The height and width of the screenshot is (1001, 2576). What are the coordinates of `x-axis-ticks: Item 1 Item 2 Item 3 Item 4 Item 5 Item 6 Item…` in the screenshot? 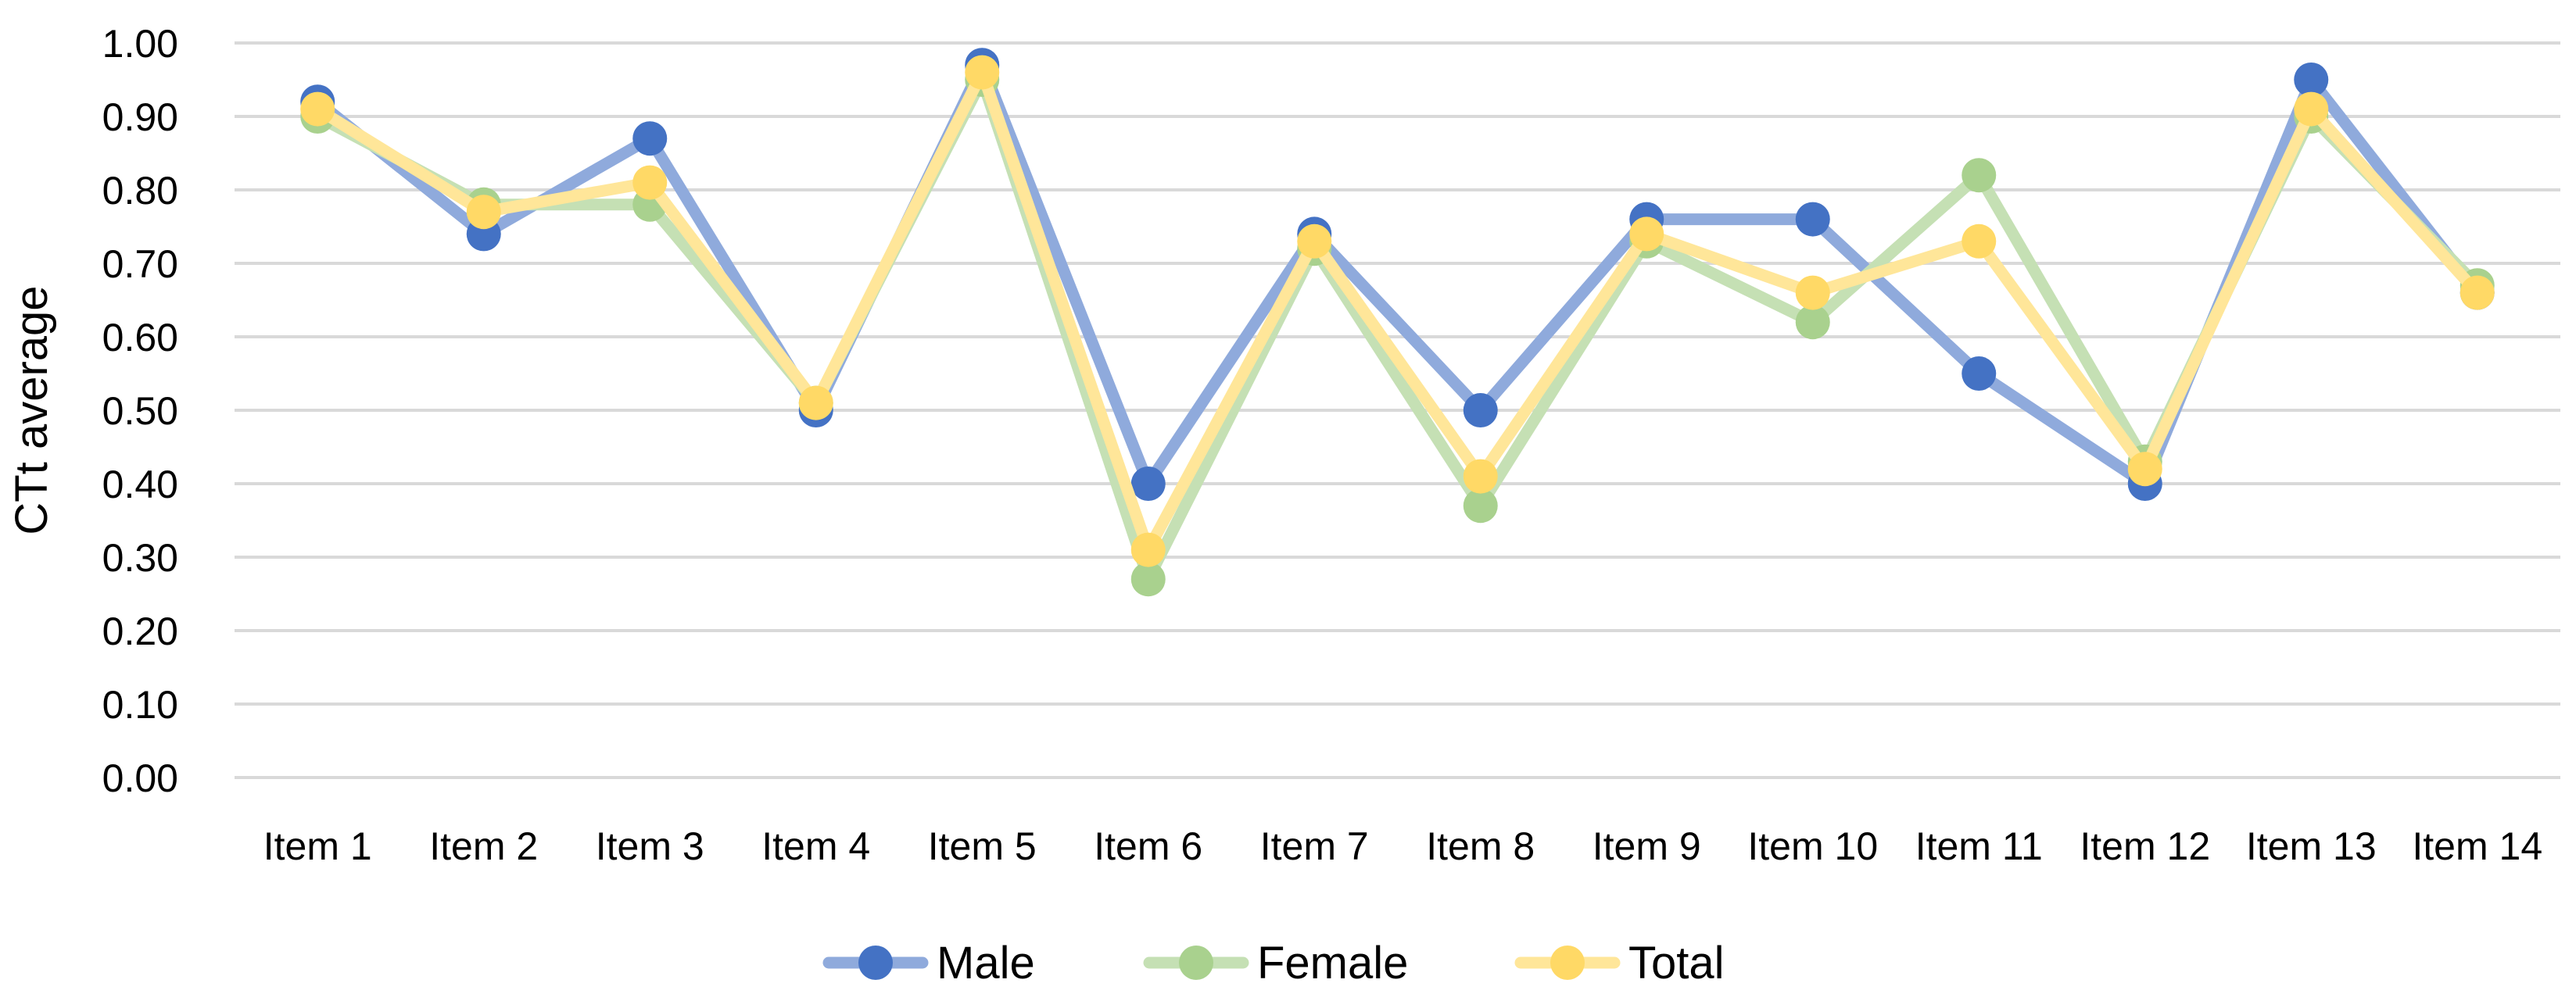 It's located at (1402, 846).